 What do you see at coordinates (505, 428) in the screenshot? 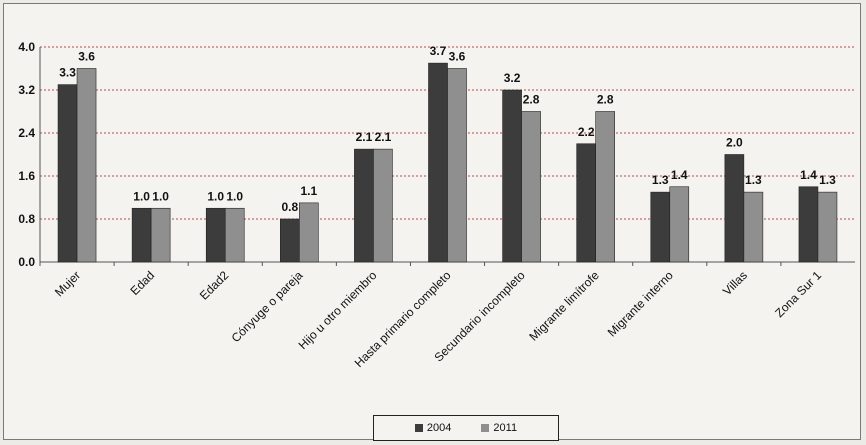
I see `legend-label-2011: 2011` at bounding box center [505, 428].